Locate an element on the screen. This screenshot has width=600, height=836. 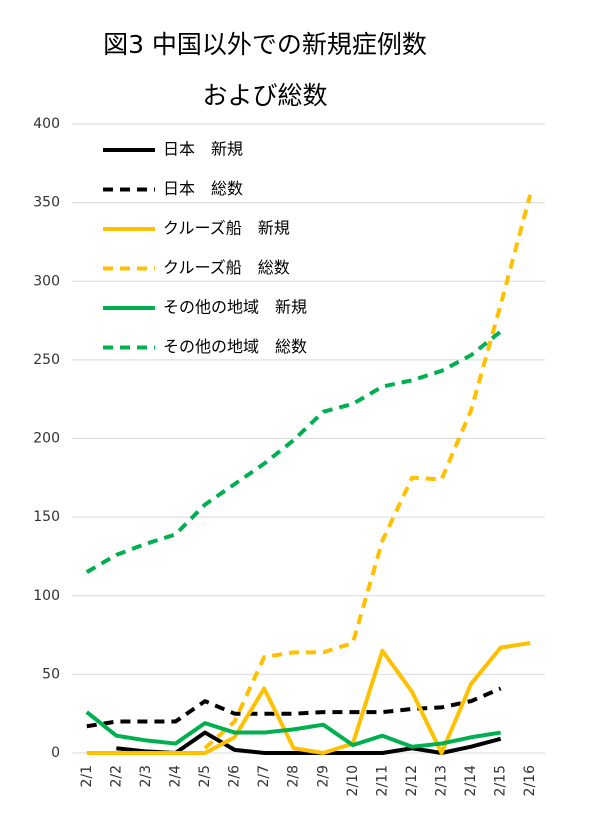
legend-label: その他の地域 新規 is located at coordinates (235, 307).